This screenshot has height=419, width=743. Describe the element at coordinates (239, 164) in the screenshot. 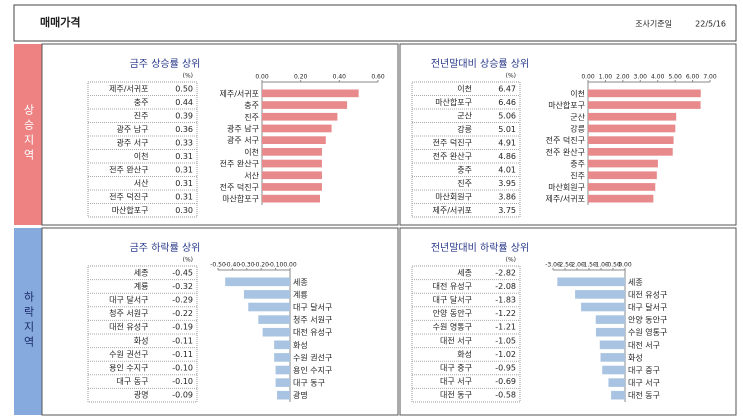

I see `bar-label: 전주 완산구` at that location.